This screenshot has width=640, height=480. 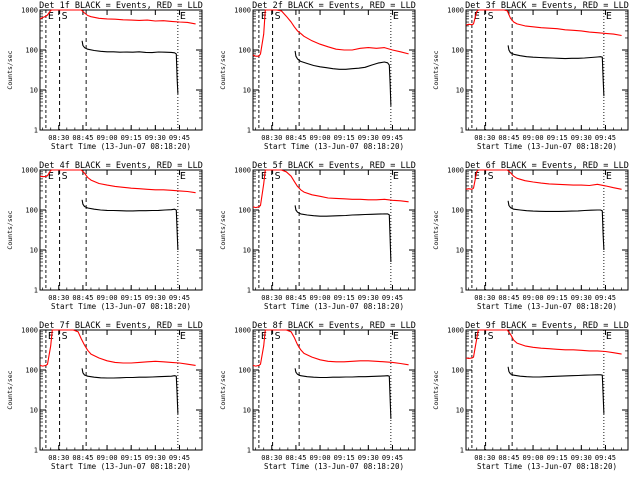 What do you see at coordinates (334, 326) in the screenshot?
I see `panel-title: Det_8f BLACK = Events, RED = LLD` at bounding box center [334, 326].